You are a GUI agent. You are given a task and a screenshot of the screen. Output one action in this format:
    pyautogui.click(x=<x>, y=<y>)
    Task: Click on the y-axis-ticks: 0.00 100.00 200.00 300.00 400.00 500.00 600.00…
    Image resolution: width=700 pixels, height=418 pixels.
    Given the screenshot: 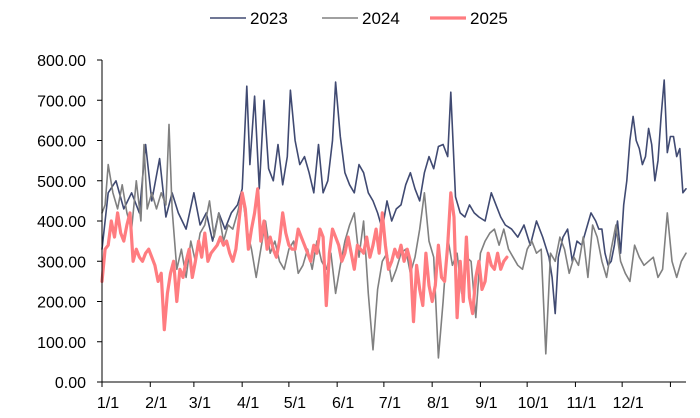 What is the action you would take?
    pyautogui.click(x=69, y=222)
    